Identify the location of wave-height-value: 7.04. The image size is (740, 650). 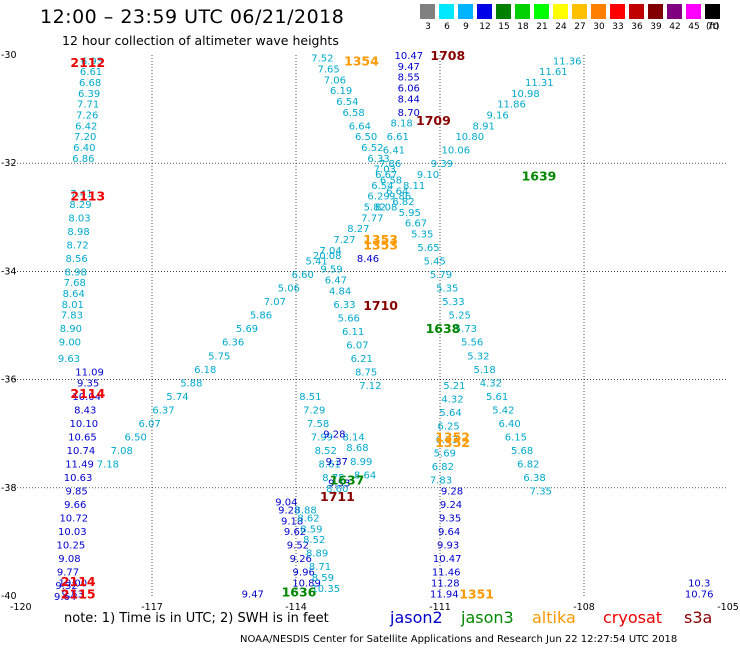
(330, 251).